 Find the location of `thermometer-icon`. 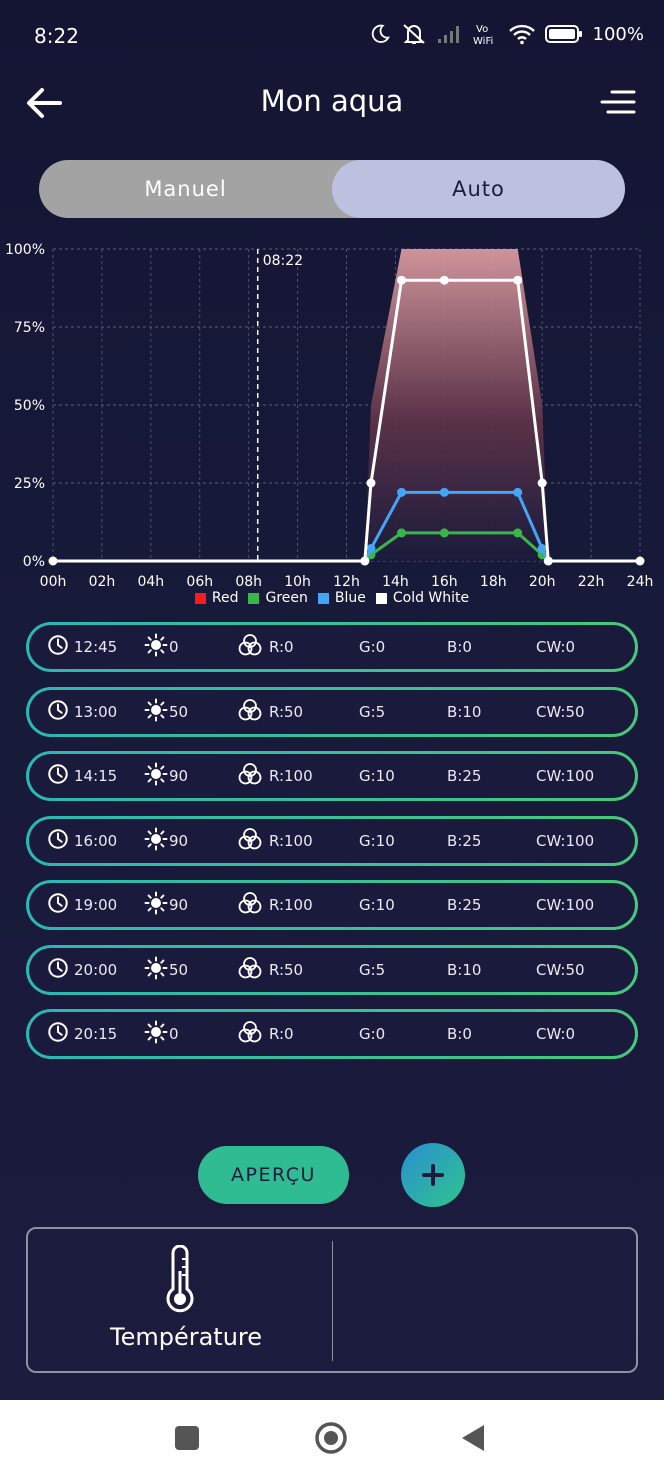

thermometer-icon is located at coordinates (180, 1279).